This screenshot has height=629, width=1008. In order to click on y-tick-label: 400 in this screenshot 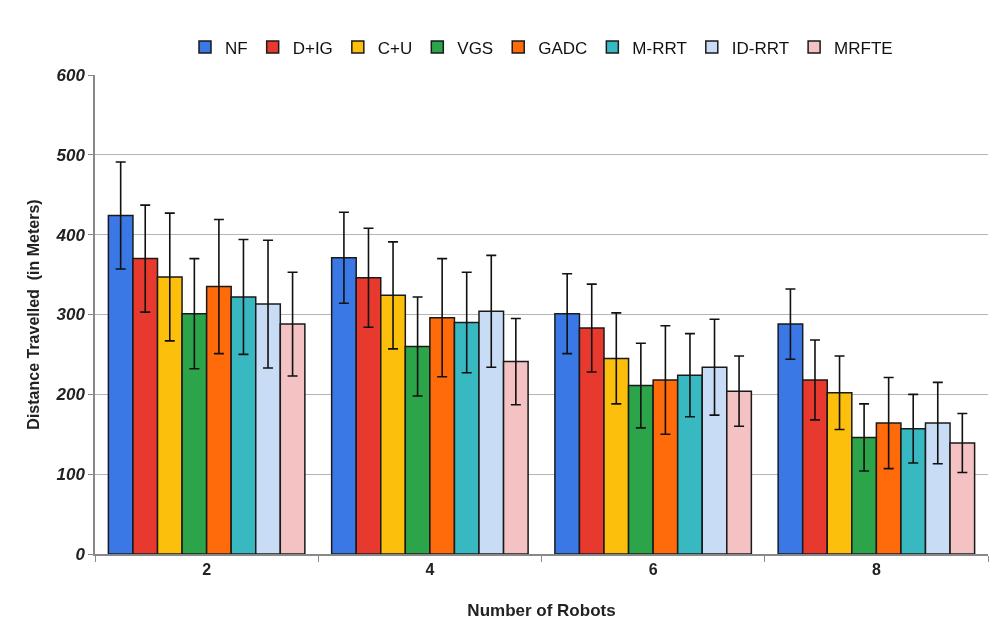, I will do `click(70, 235)`.